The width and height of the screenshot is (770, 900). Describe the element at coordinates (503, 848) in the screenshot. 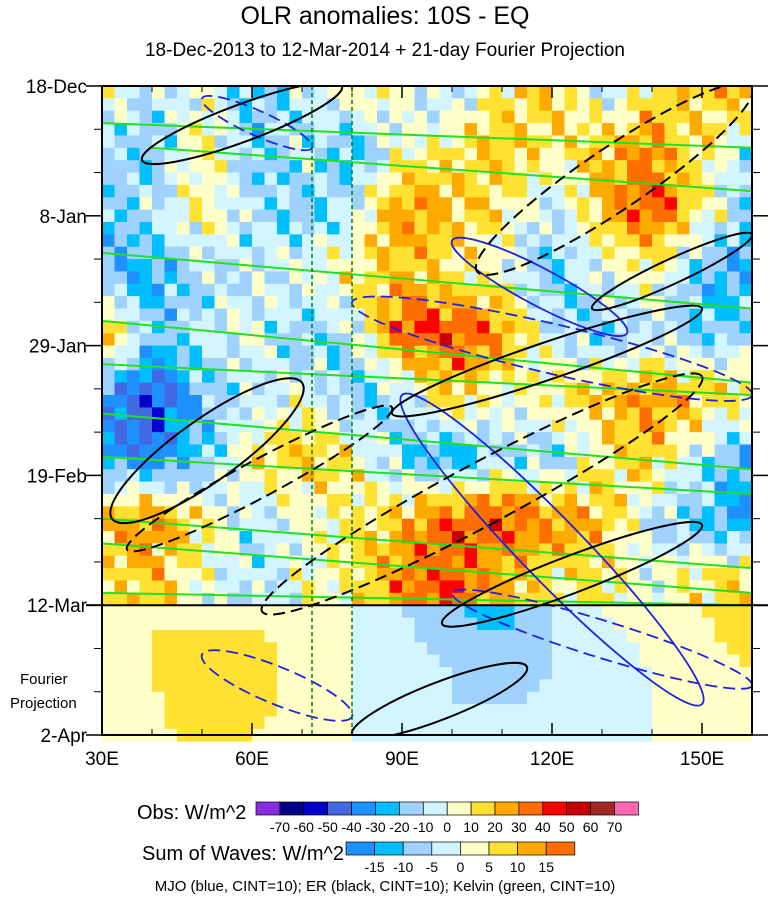

I see `waves-colorbar-swatch` at that location.